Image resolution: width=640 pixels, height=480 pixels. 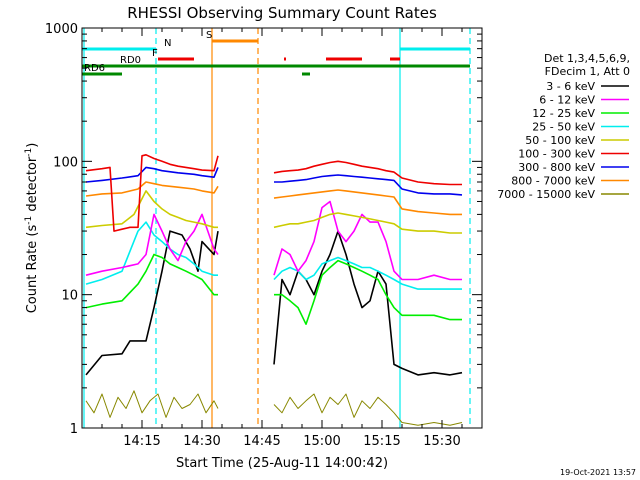 What do you see at coordinates (65, 162) in the screenshot?
I see `y-tick-label-2: 100` at bounding box center [65, 162].